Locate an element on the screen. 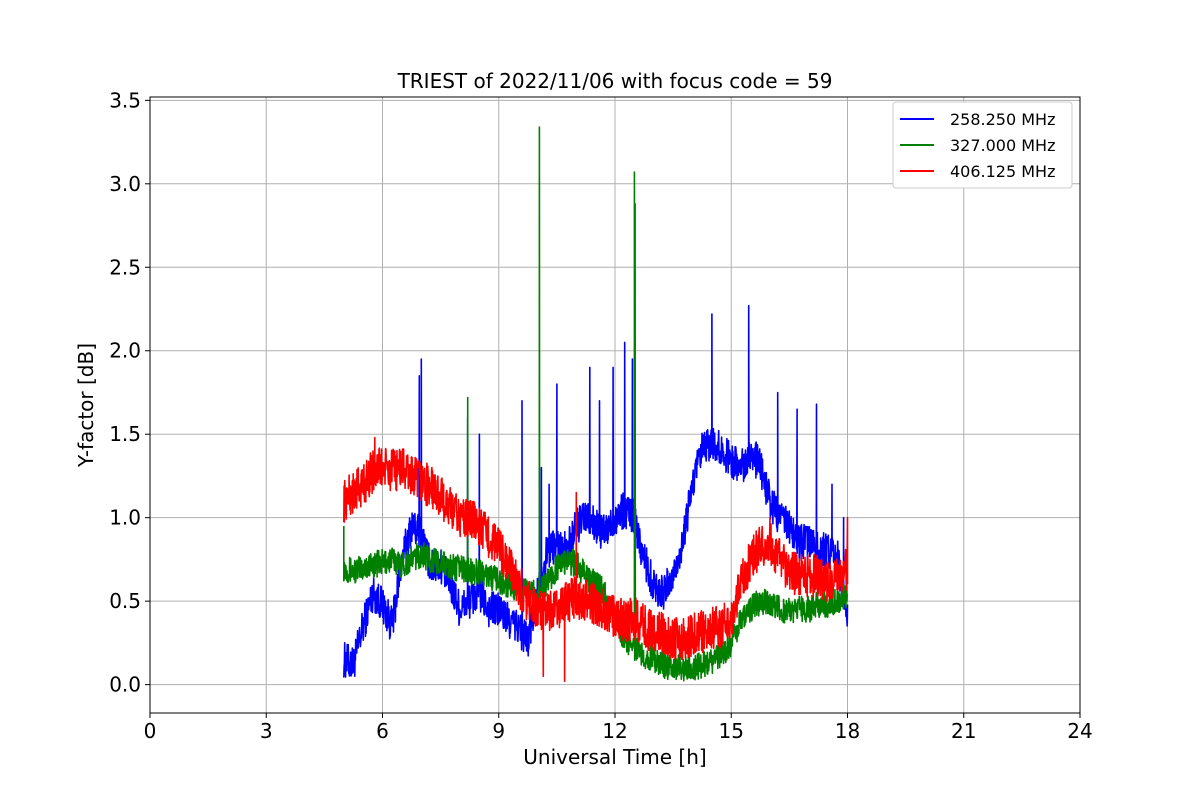 This screenshot has width=1200, height=805. x-tick-label: 12 is located at coordinates (614, 731).